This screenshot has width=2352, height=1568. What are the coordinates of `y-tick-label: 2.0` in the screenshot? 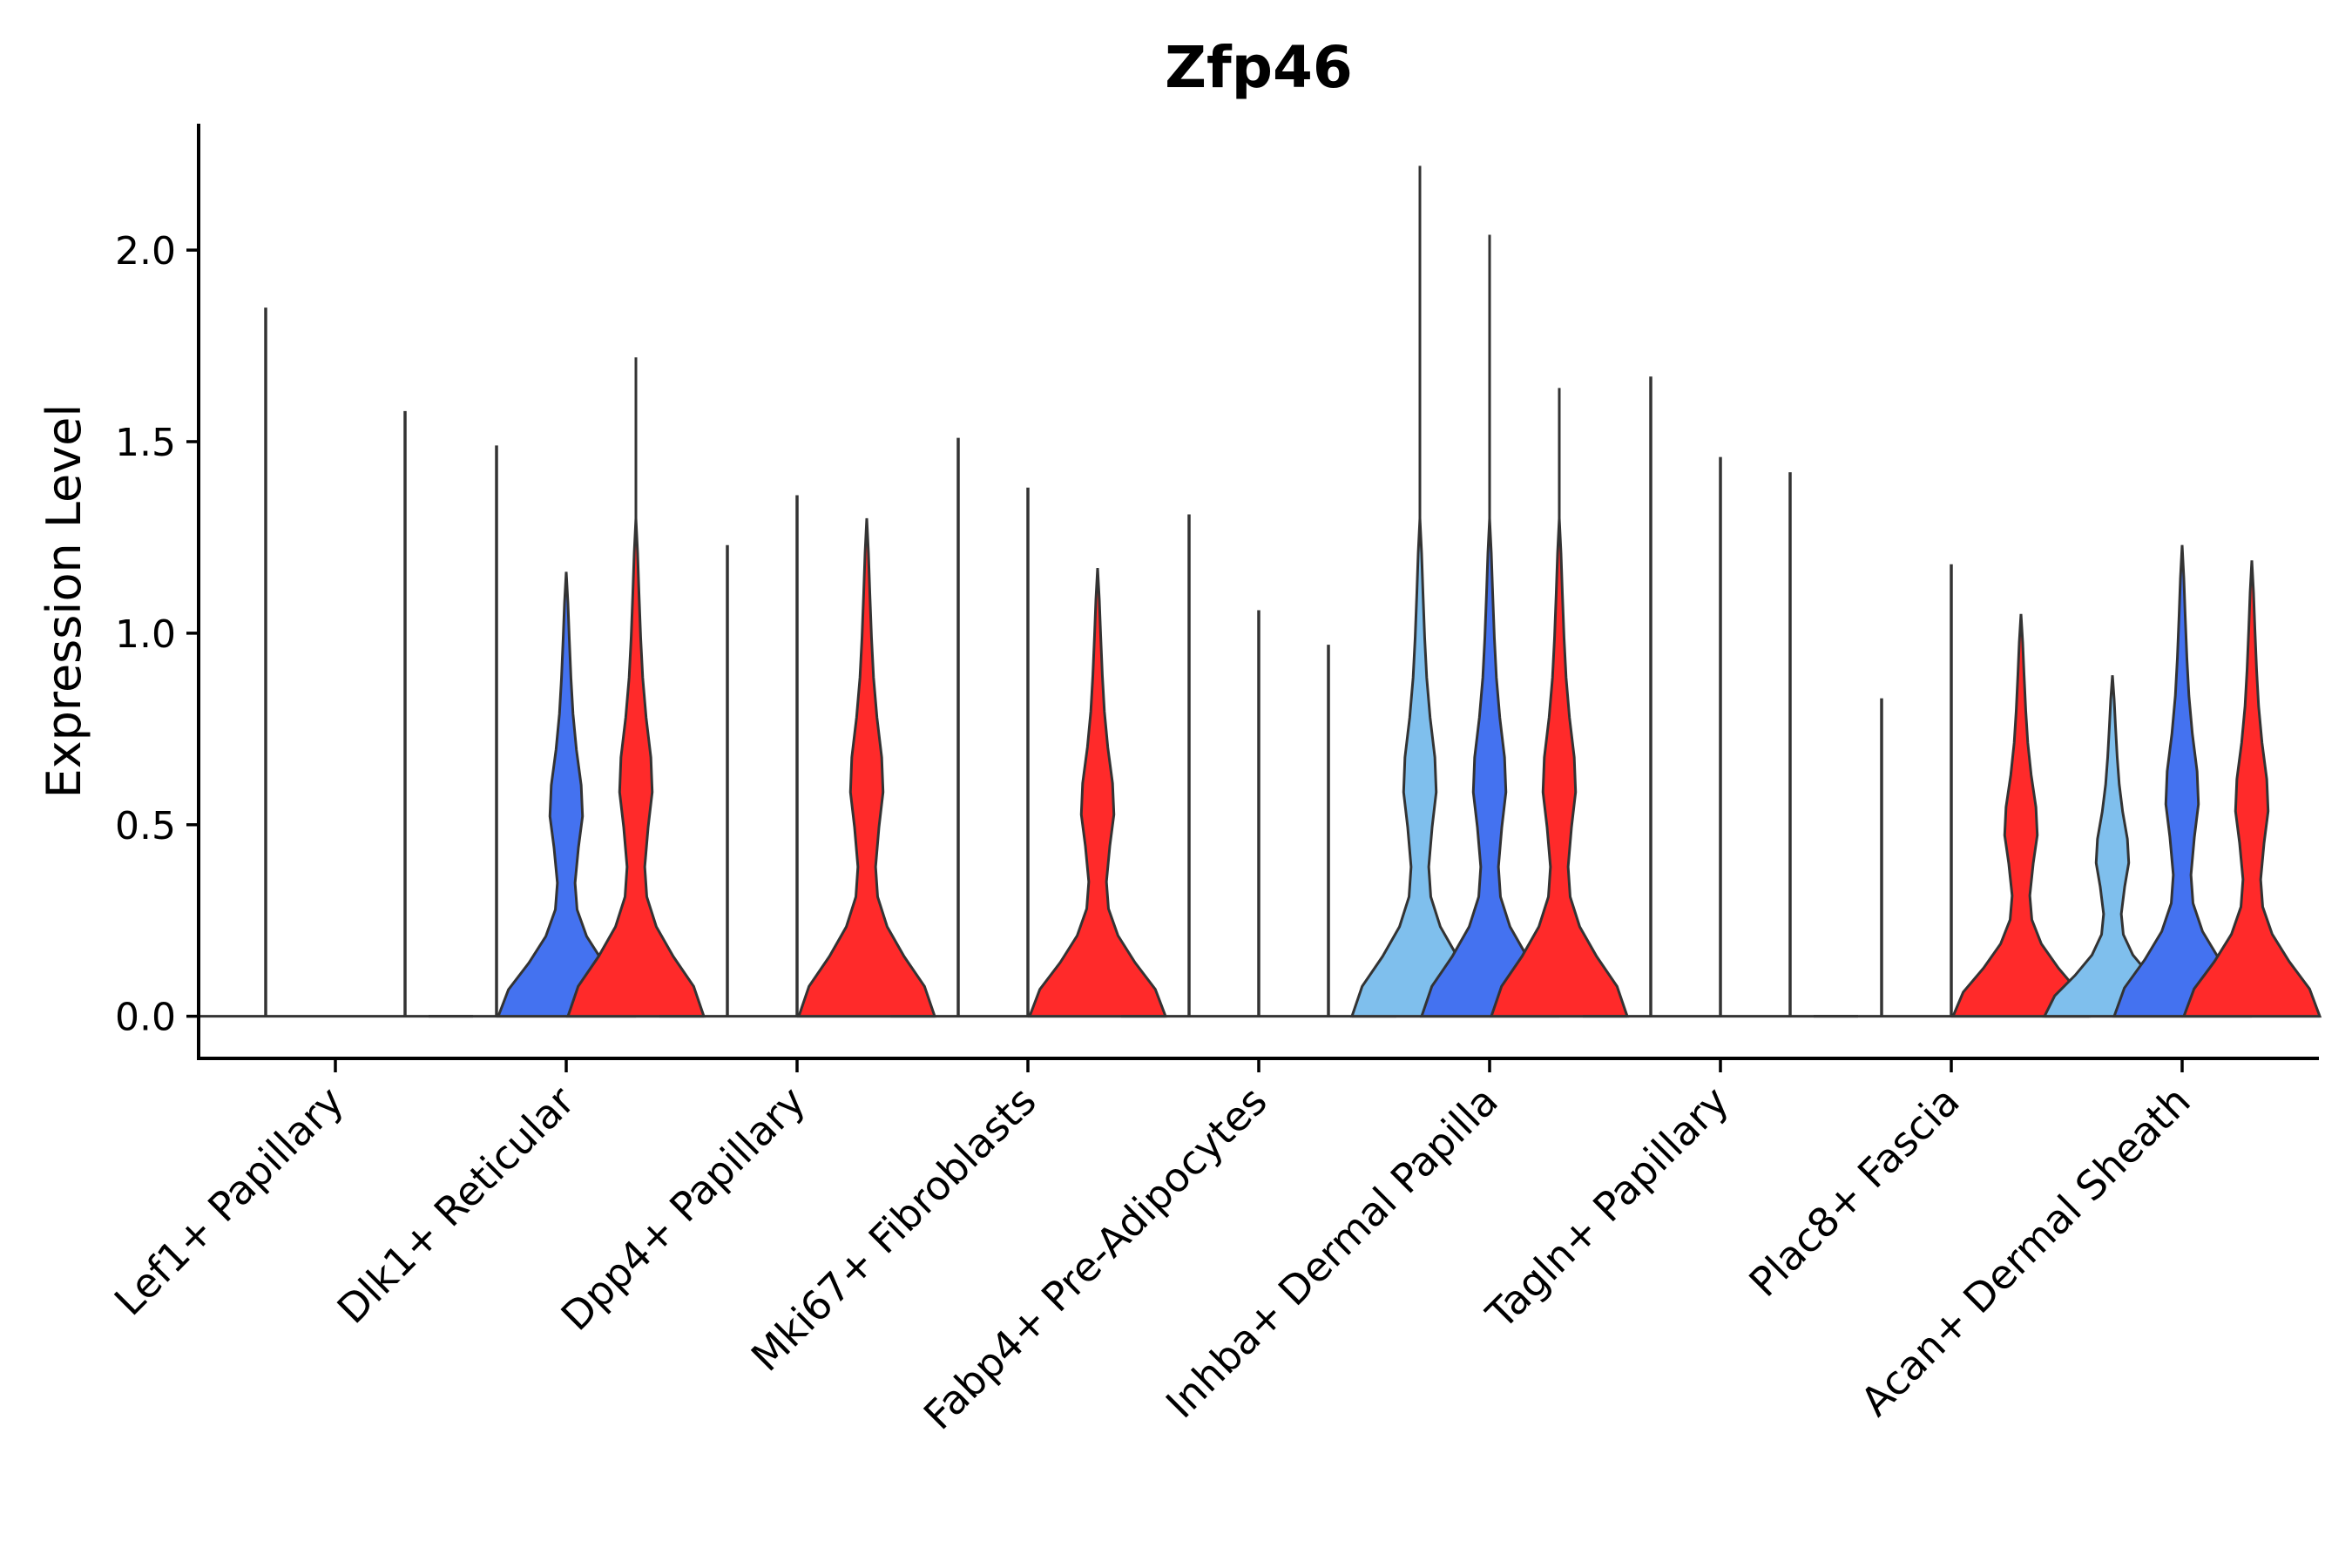 It's located at (145, 252).